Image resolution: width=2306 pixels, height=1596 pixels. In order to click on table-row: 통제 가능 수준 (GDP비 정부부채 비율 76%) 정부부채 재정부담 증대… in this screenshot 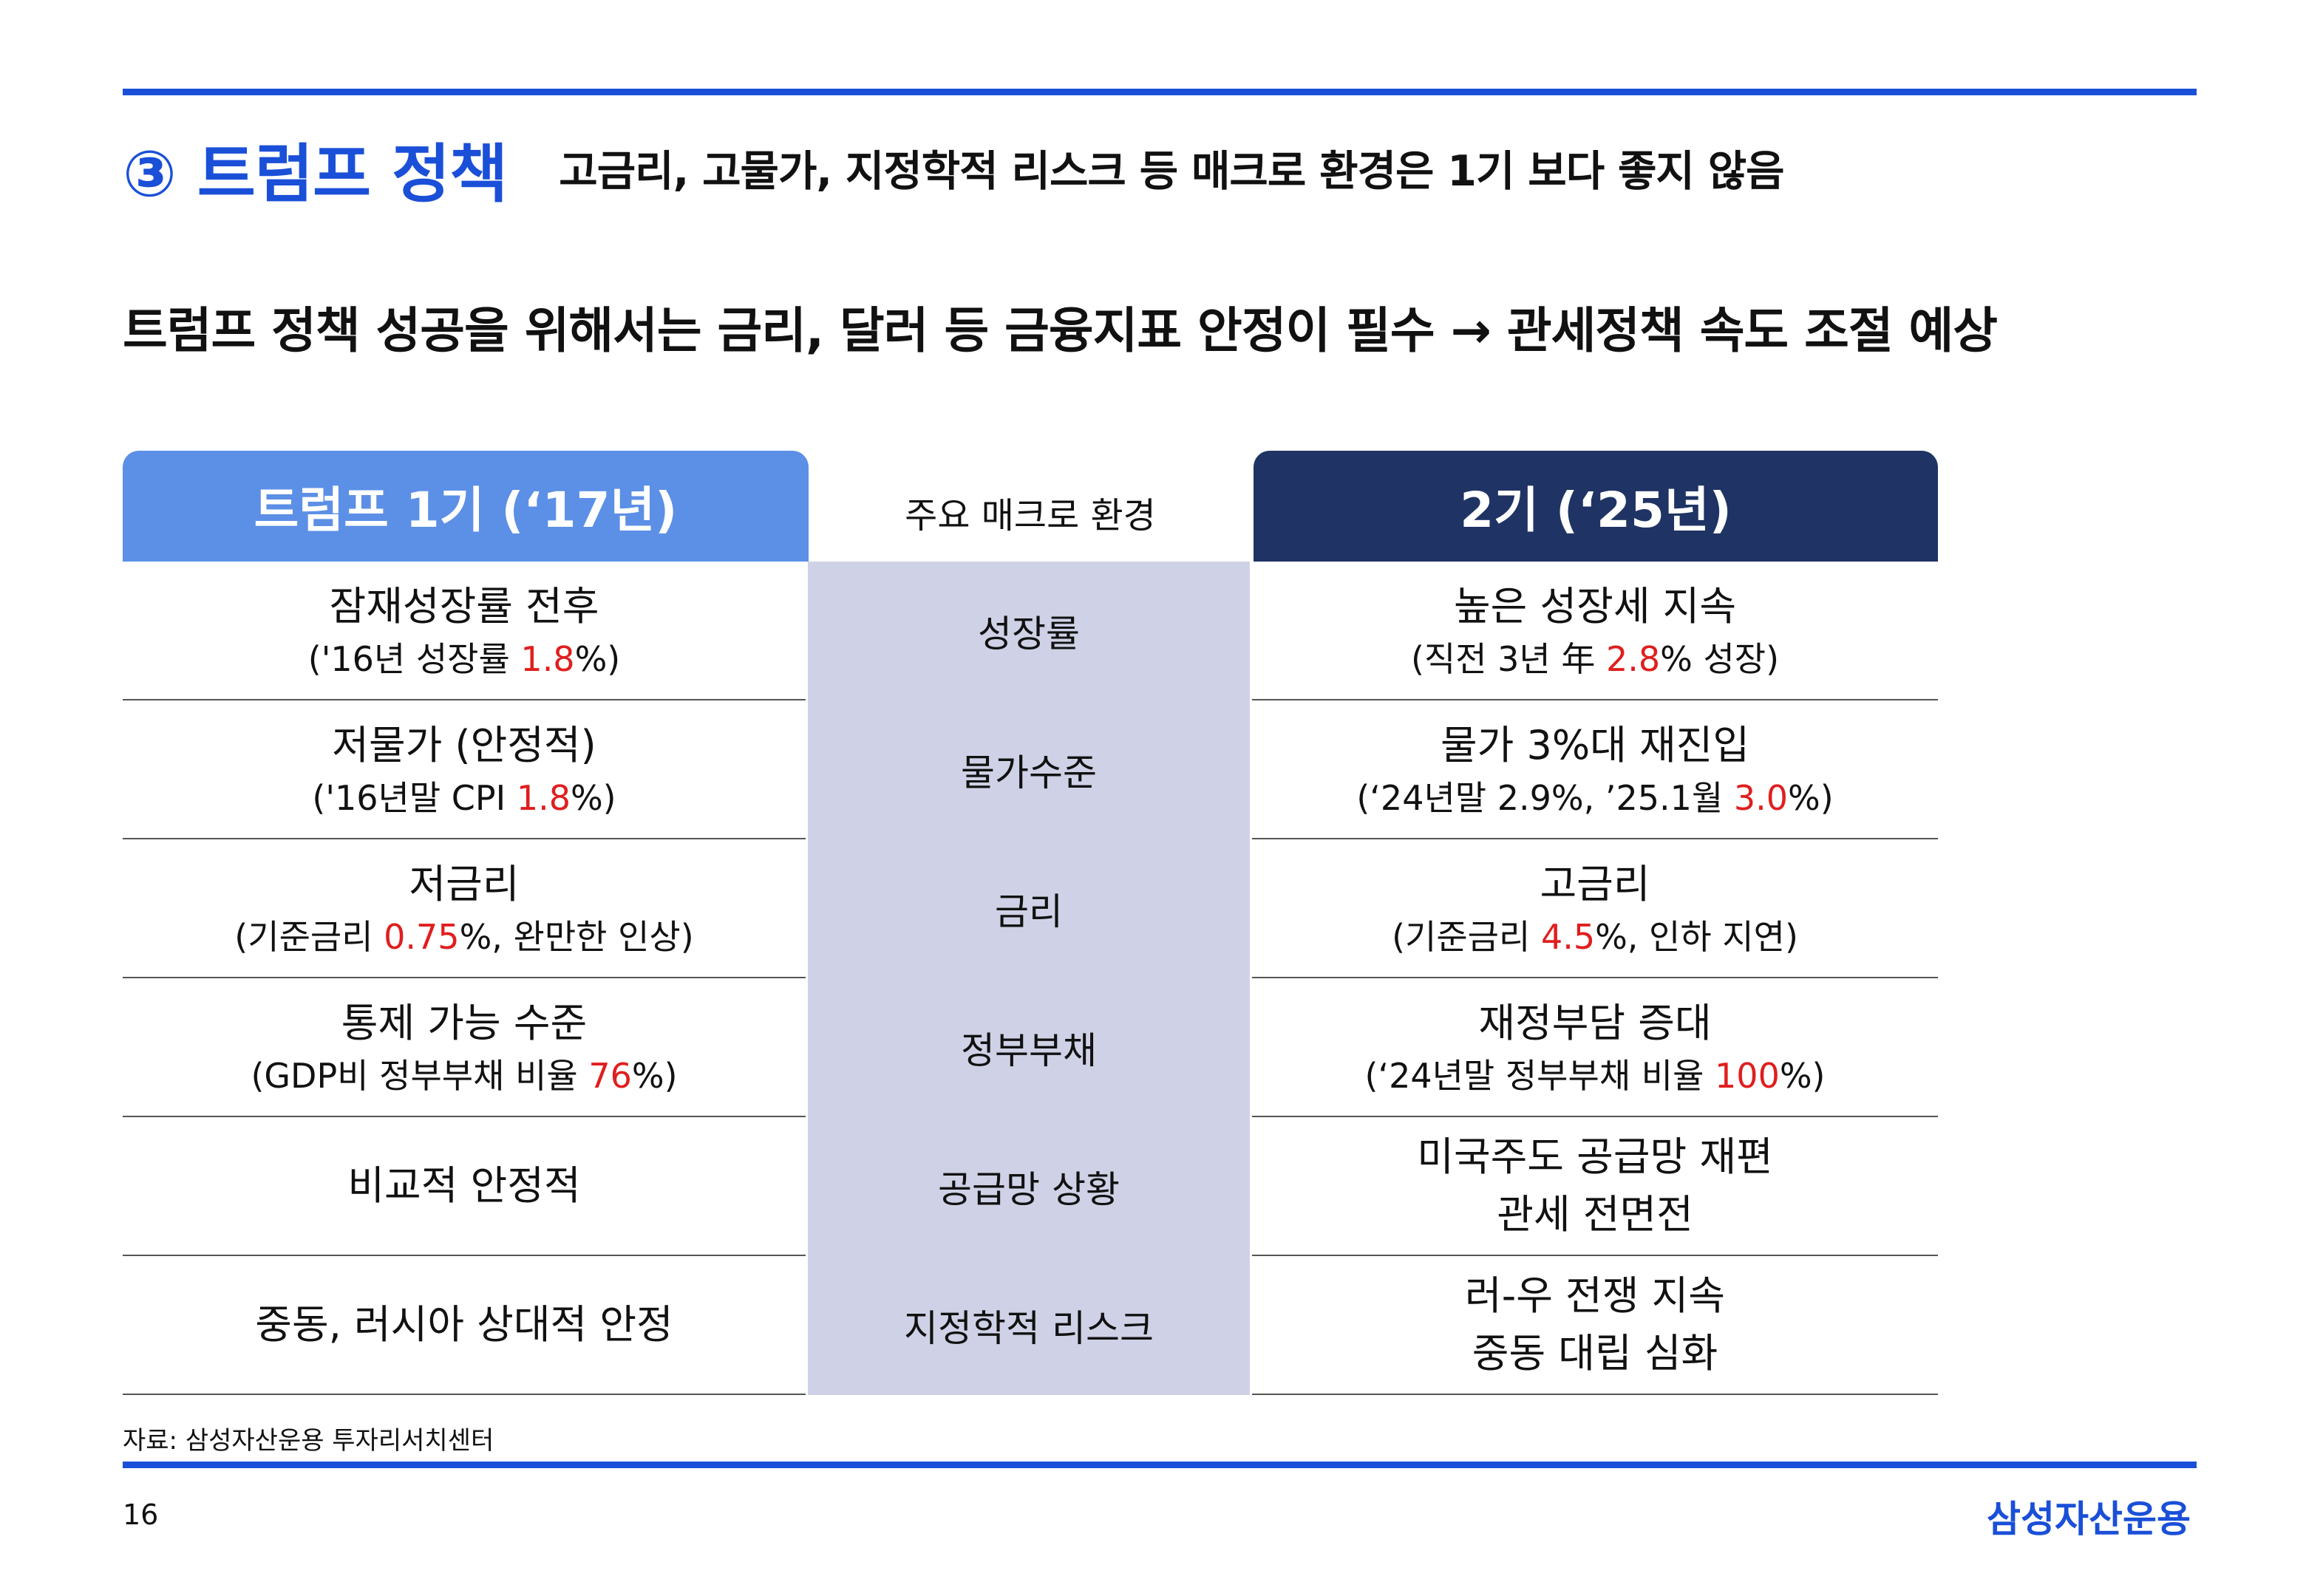, I will do `click(1031, 1047)`.